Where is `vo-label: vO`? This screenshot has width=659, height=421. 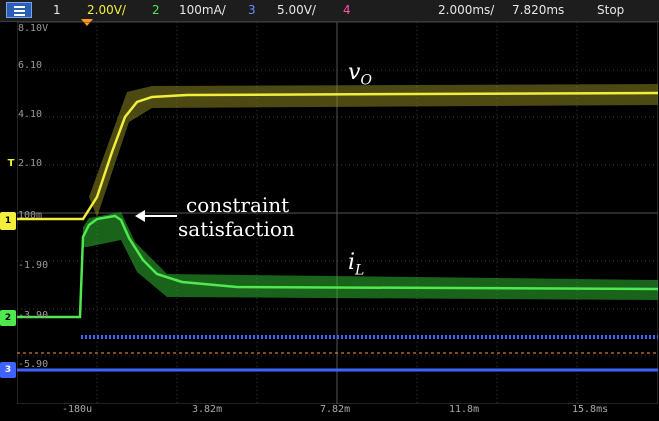
vo-label: vO is located at coordinates (360, 74).